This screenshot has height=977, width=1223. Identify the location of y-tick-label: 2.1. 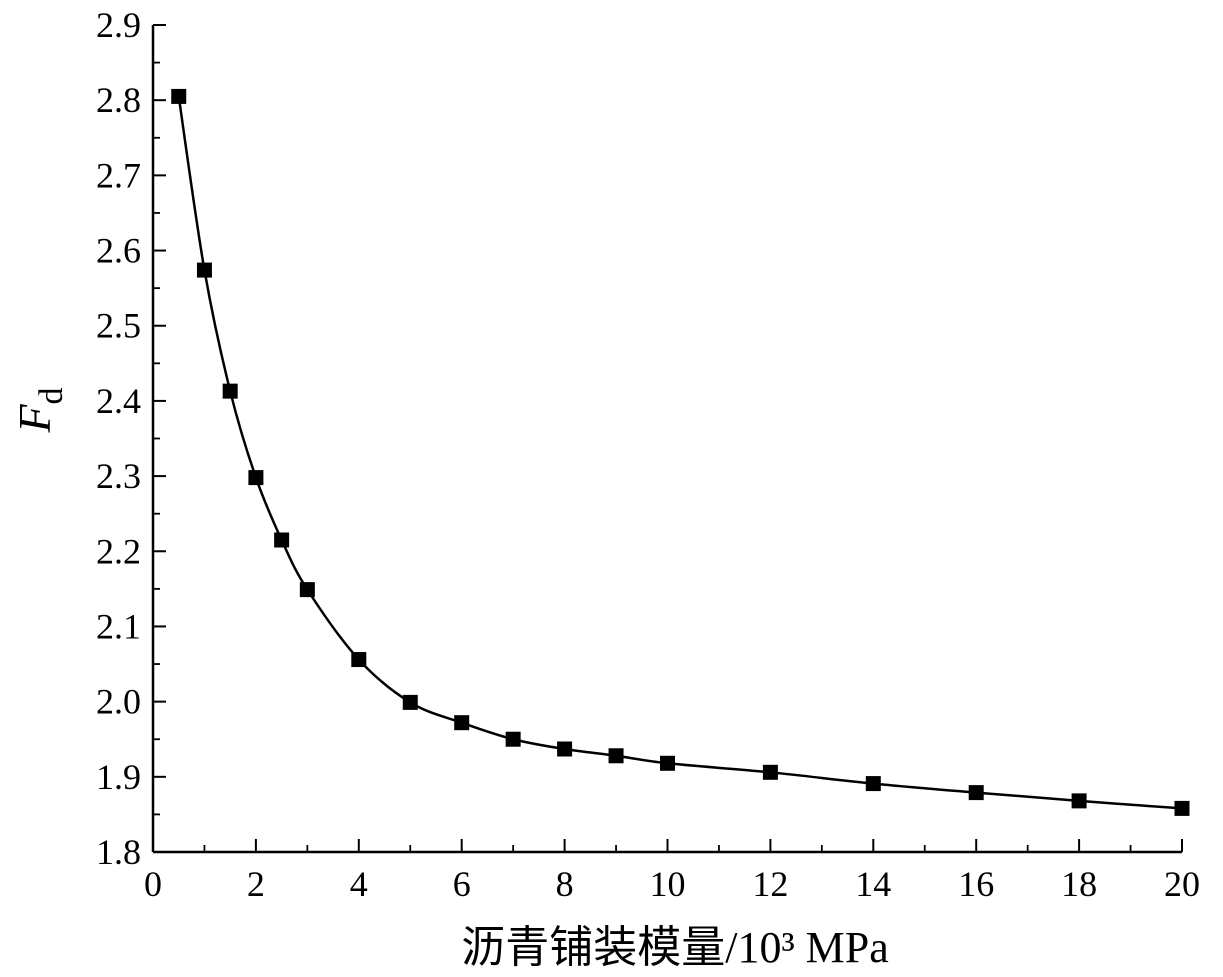
(118, 626).